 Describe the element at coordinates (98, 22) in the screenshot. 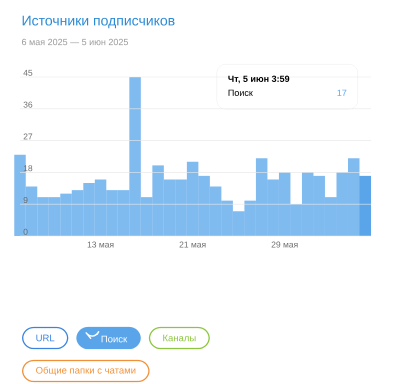

I see `chart-title: Источники подписчиков` at that location.